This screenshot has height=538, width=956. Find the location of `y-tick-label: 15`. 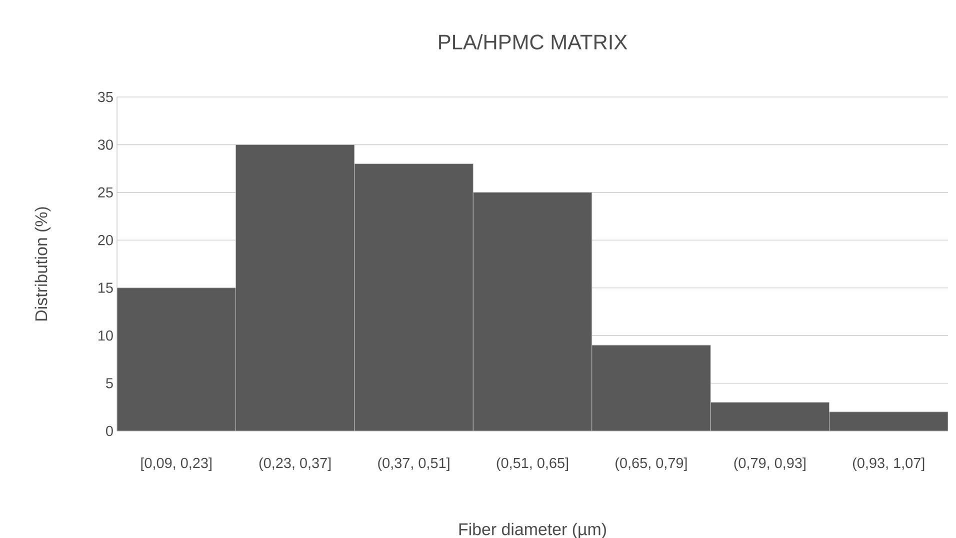

y-tick-label: 15 is located at coordinates (105, 287).